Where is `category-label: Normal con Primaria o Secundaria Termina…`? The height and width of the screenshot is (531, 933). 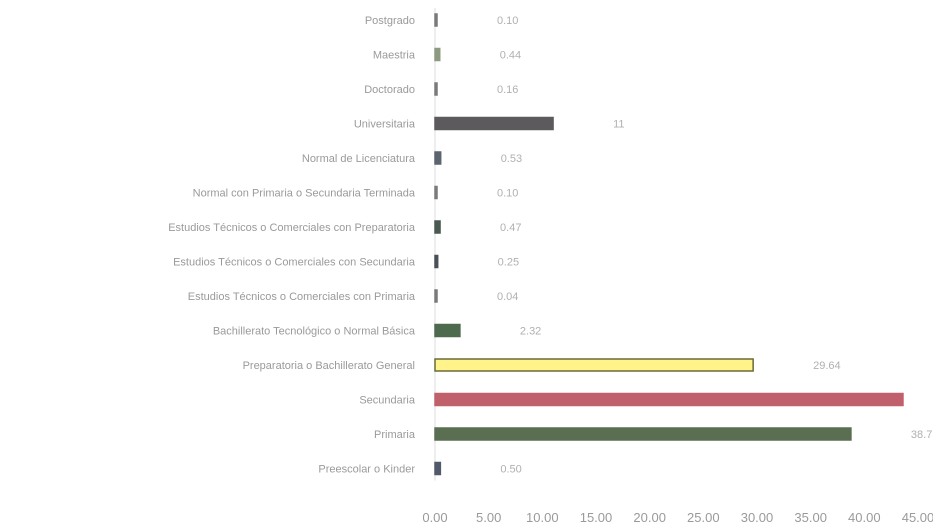 category-label: Normal con Primaria o Secundaria Termina… is located at coordinates (304, 194).